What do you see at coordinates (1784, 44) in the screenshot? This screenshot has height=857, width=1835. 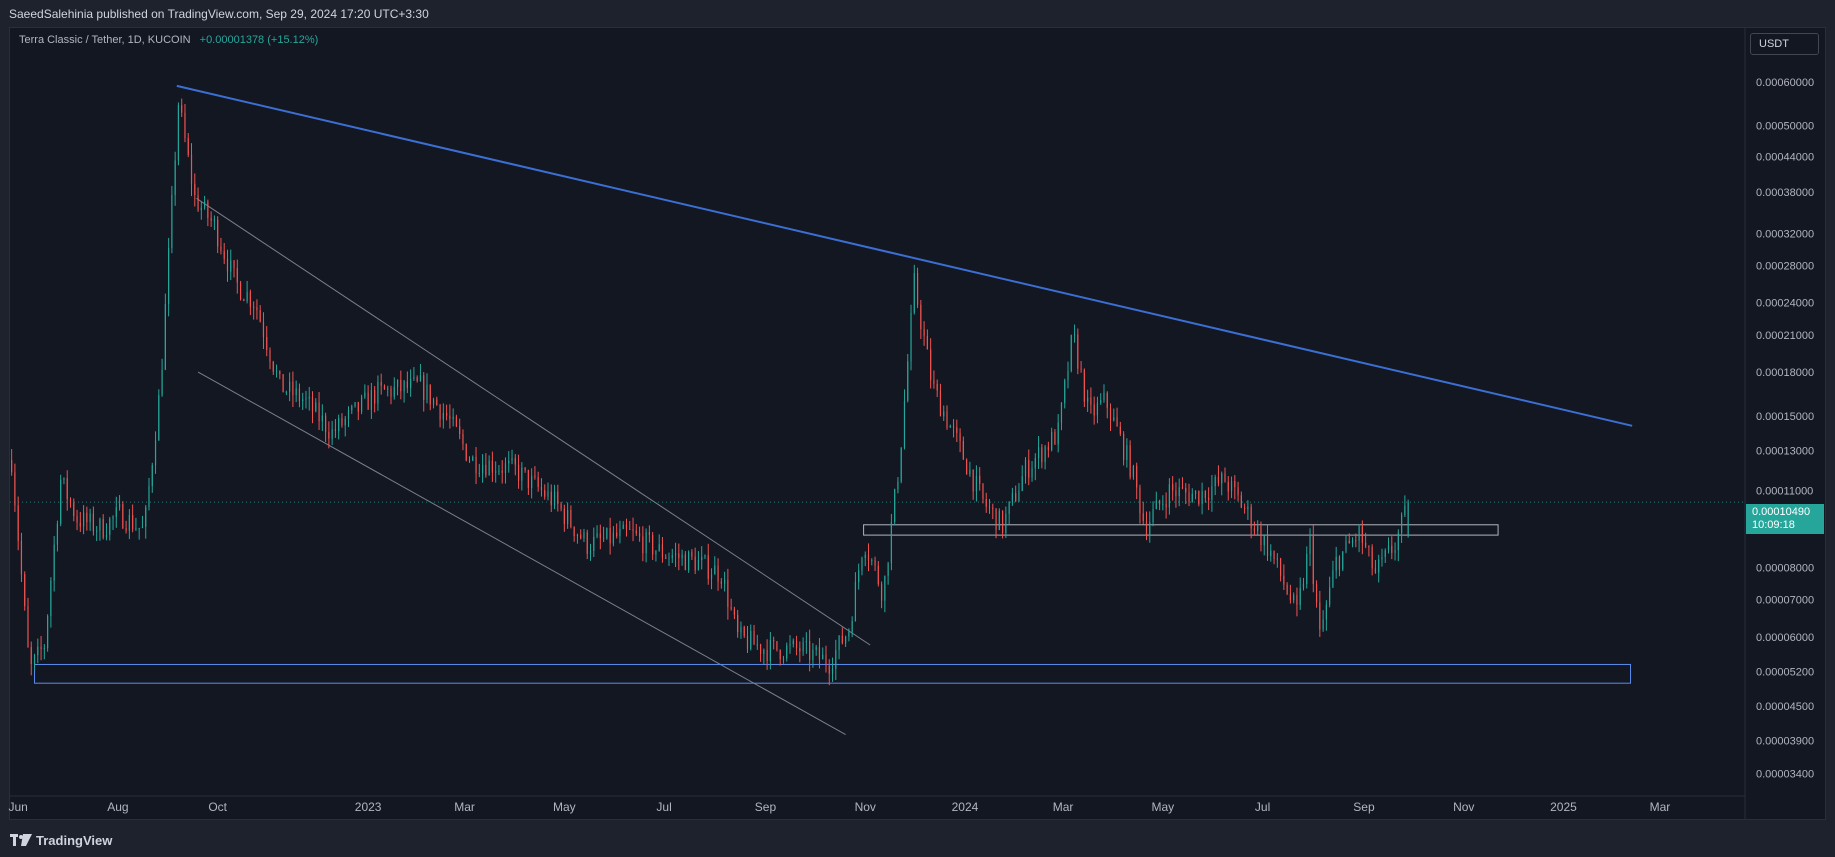 I see `currency-button: USDT` at bounding box center [1784, 44].